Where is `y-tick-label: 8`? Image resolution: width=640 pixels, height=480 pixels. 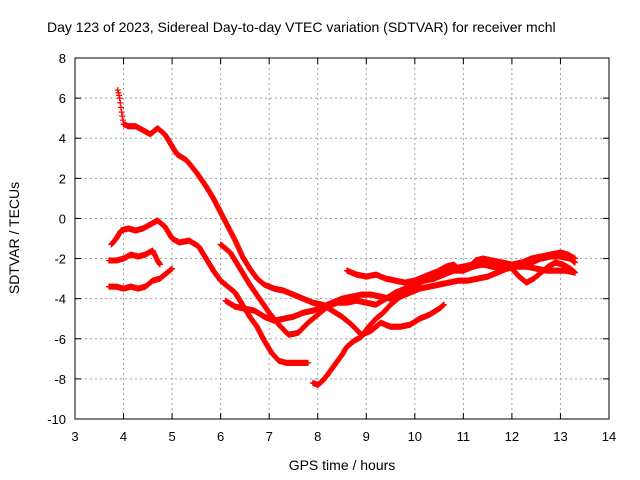 y-tick-label: 8 is located at coordinates (62, 58).